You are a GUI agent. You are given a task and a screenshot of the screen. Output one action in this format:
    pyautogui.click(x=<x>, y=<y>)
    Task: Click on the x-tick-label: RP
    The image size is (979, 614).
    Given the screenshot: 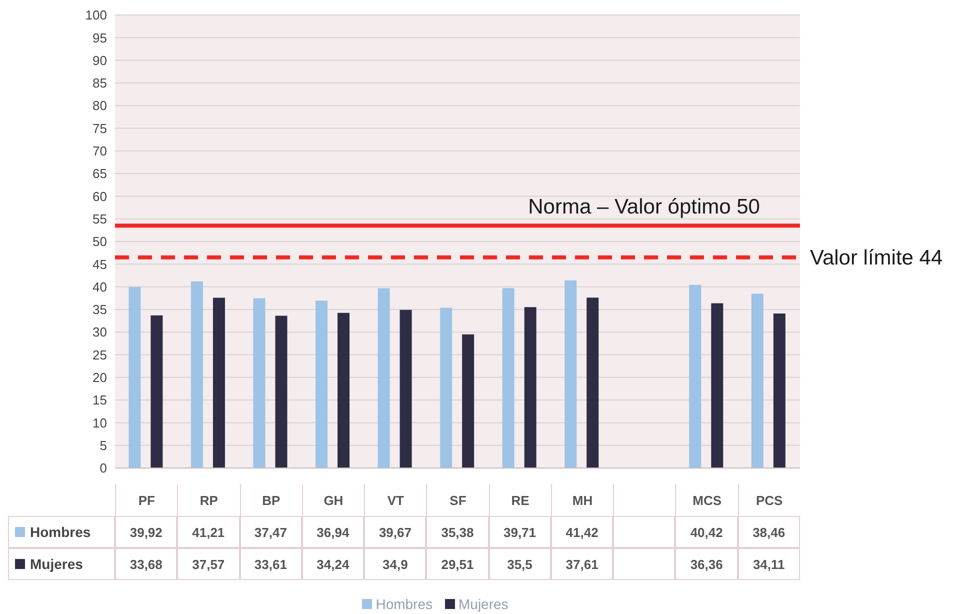 What is the action you would take?
    pyautogui.click(x=208, y=500)
    